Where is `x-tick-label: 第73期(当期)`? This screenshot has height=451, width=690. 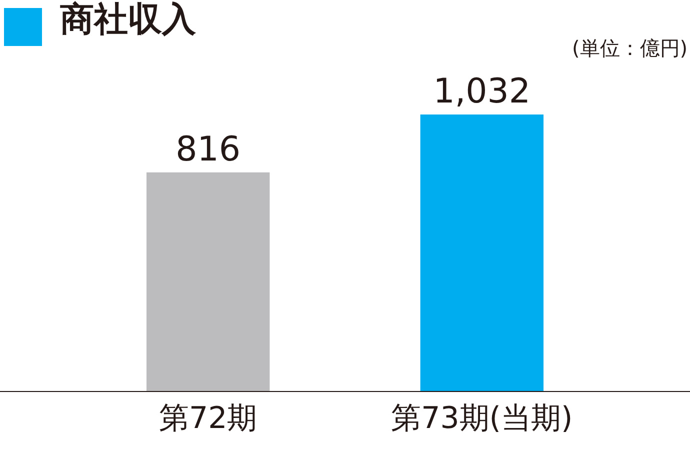 x-tick-label: 第73期(当期) is located at coordinates (482, 418).